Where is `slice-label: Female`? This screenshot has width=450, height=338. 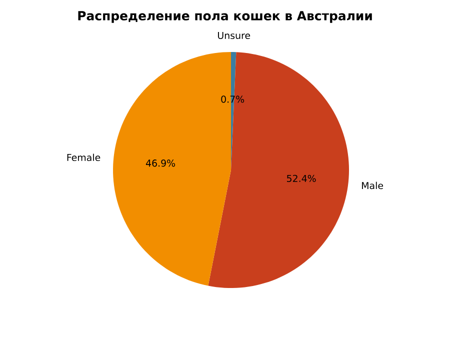
slice-label: Female is located at coordinates (83, 158).